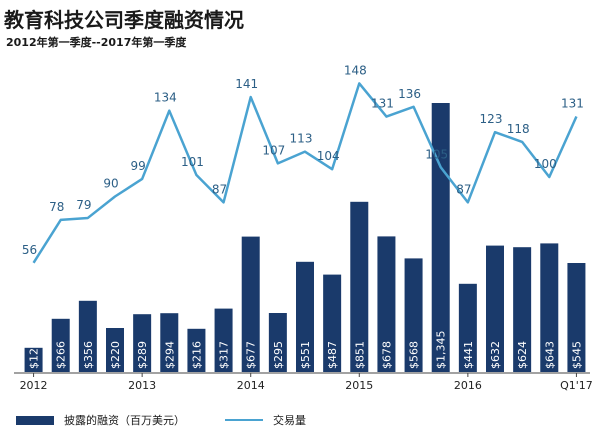 The image size is (600, 435). I want to click on bar-label-2014Q3: $551, so click(305, 355).